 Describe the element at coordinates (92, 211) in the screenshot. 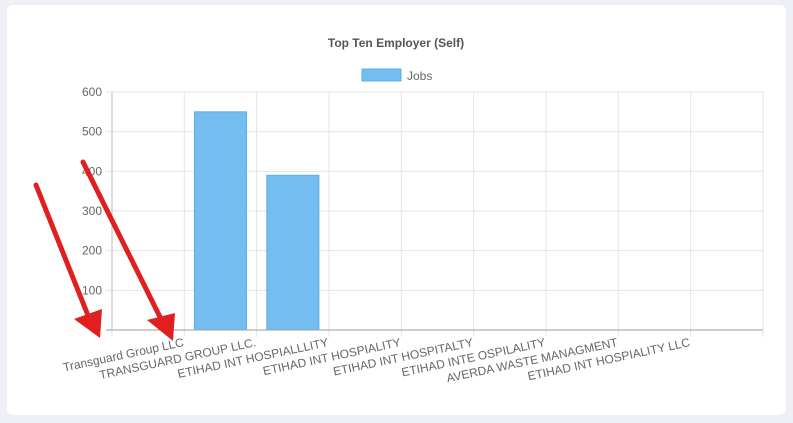

I see `y-tick-label: 300` at that location.